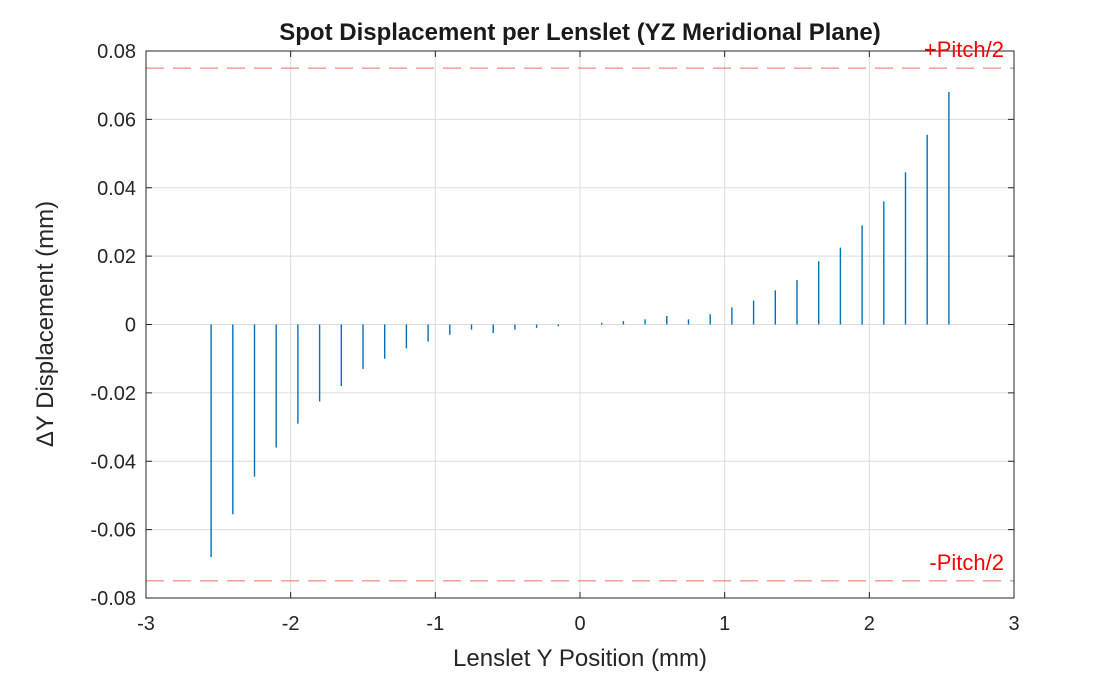  Describe the element at coordinates (869, 624) in the screenshot. I see `x-tick-label: 2` at that location.